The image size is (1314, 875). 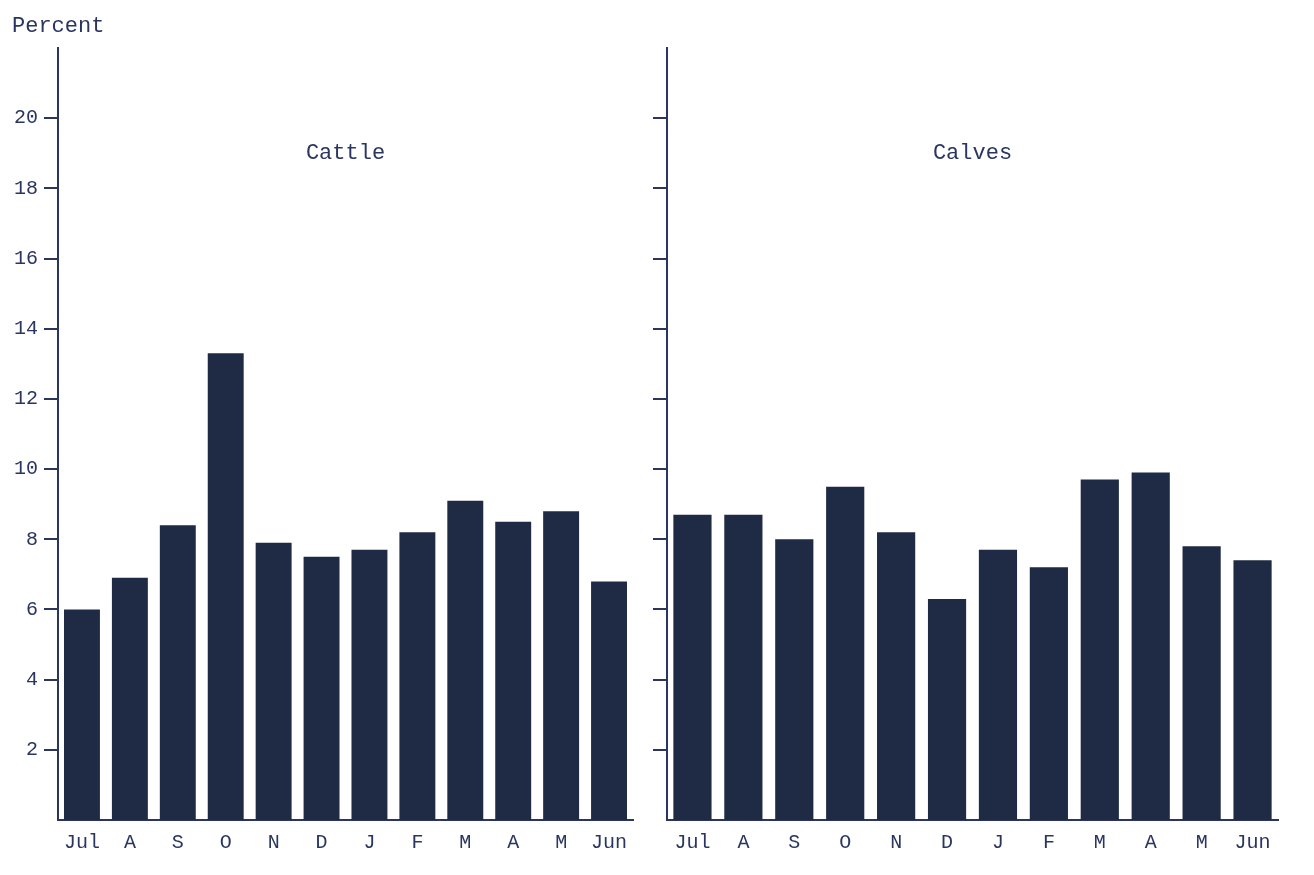 I want to click on y-tick-label: 16, so click(x=25, y=258).